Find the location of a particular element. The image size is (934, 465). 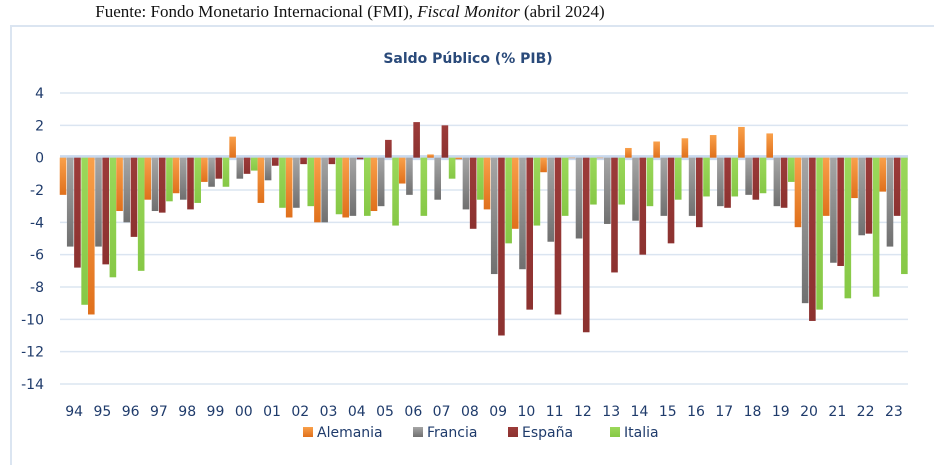

x-tick-label: 21 is located at coordinates (837, 412).